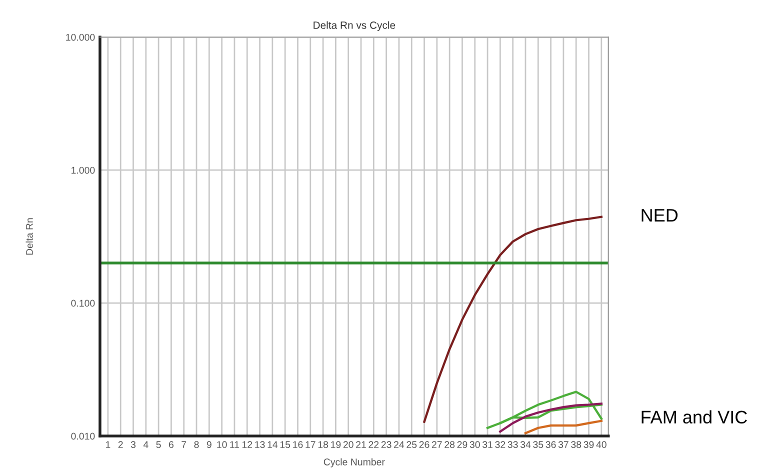  What do you see at coordinates (500, 444) in the screenshot?
I see `x-tick-label: 32` at bounding box center [500, 444].